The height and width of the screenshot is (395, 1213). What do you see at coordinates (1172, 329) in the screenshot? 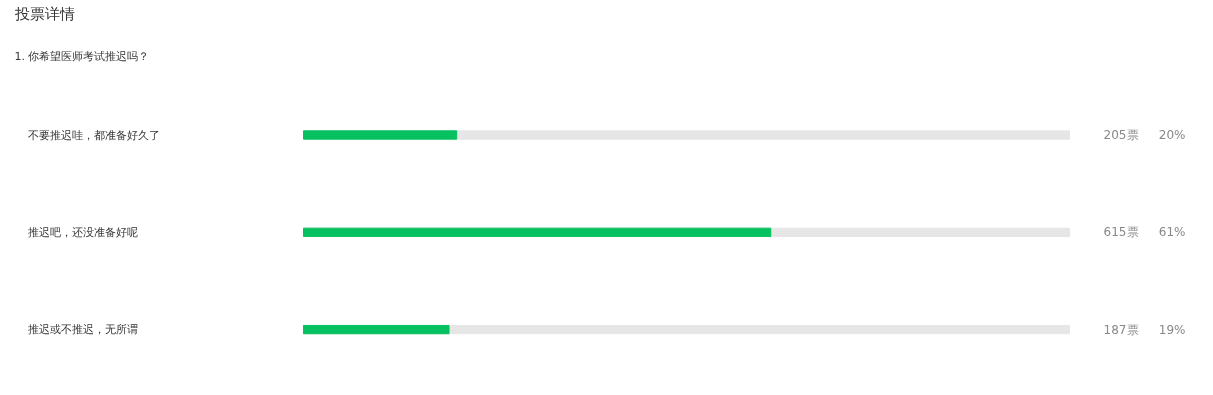
I see `data-label: 19%` at bounding box center [1172, 329].